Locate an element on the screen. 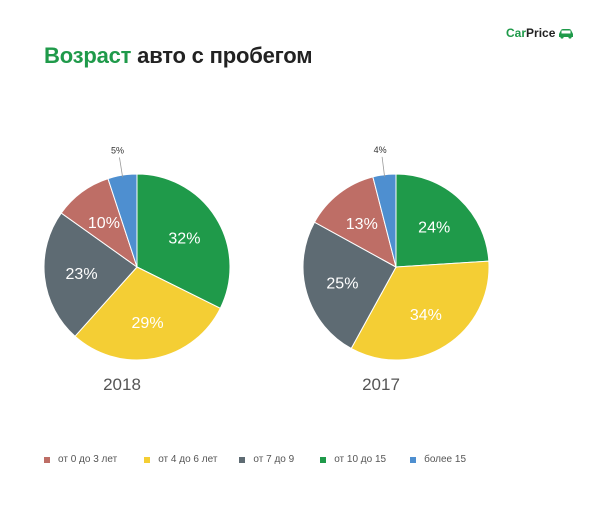  legend-item: от 0 до 3 лет is located at coordinates (80, 459).